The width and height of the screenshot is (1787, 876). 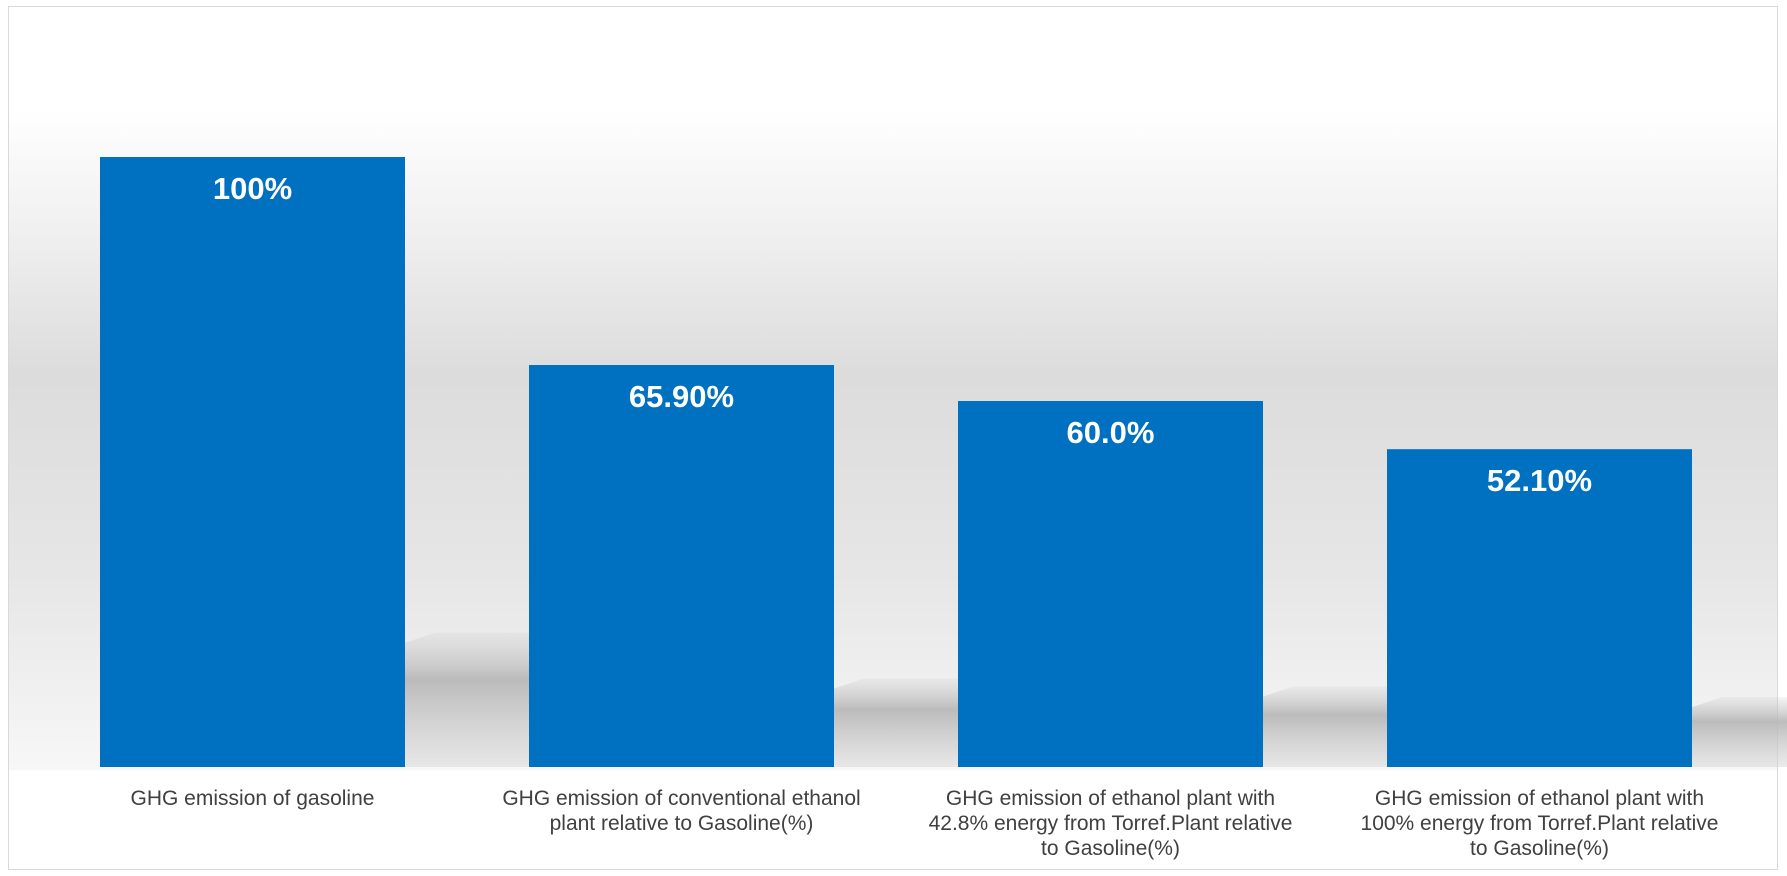 I want to click on data-label: 65.90%, so click(x=681, y=396).